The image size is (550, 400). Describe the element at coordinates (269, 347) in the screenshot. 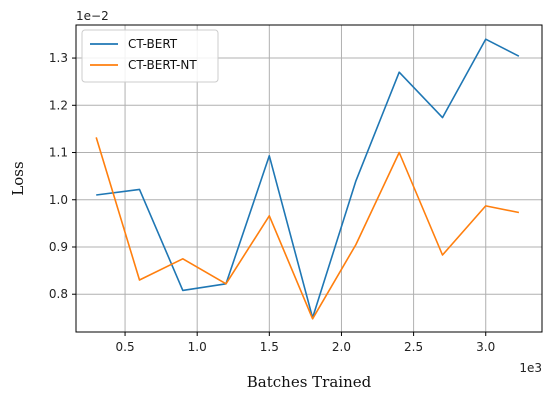

I see `x-tick-label: 1.5` at that location.